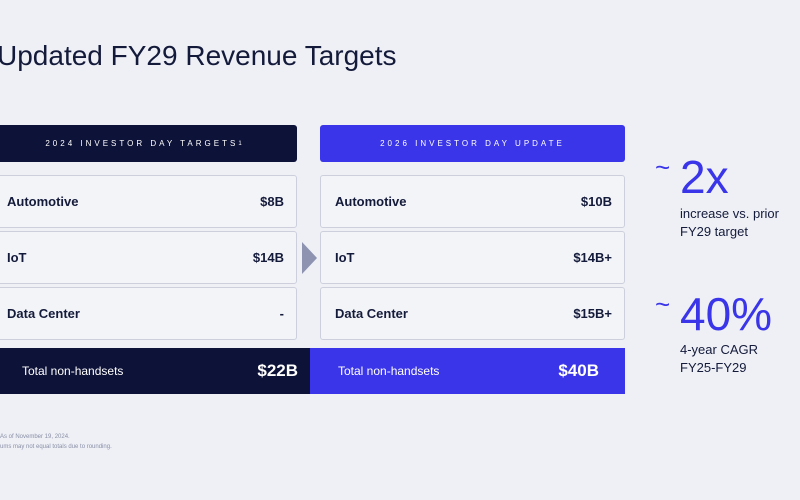 Image resolution: width=800 pixels, height=500 pixels. Describe the element at coordinates (719, 349) in the screenshot. I see `stat-text: 4-year CAGR` at that location.